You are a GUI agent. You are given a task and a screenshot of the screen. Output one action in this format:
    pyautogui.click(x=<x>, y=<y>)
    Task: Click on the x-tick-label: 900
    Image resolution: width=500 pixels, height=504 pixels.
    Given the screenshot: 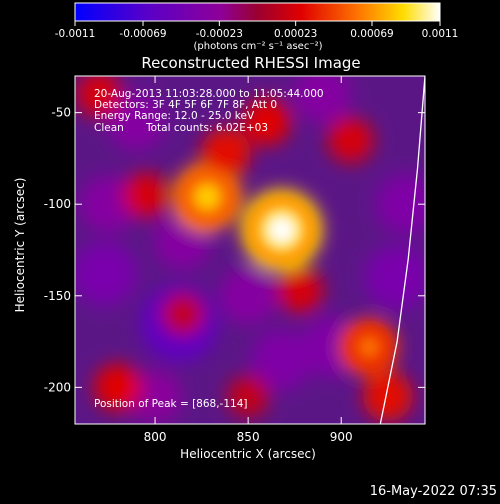 What is the action you would take?
    pyautogui.click(x=341, y=437)
    